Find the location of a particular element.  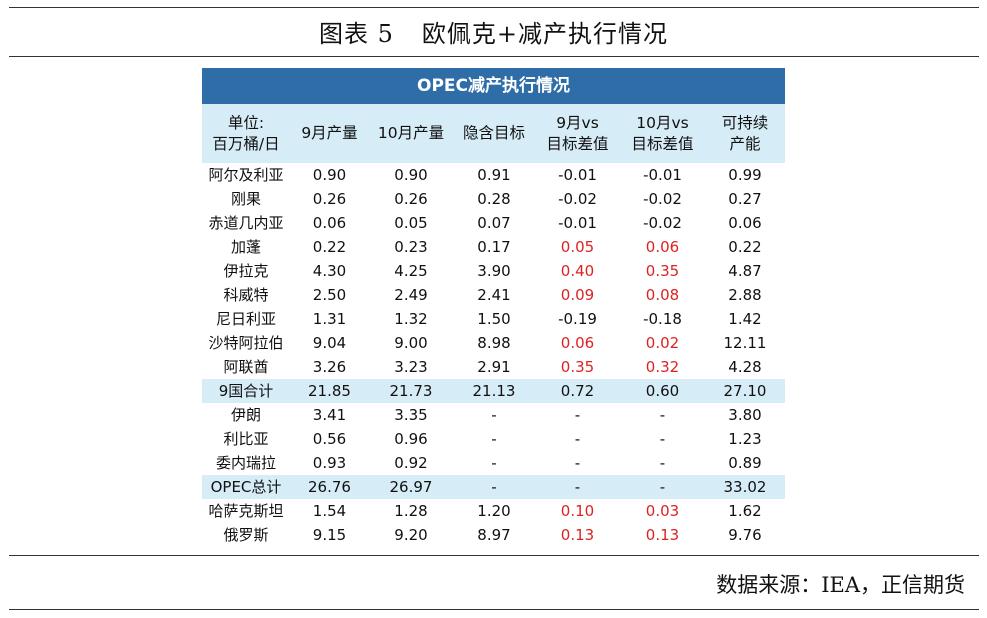

table-row: 阿联酋 3.26 3.23 2.91 0.35 0.32 4.28 is located at coordinates (493, 367).